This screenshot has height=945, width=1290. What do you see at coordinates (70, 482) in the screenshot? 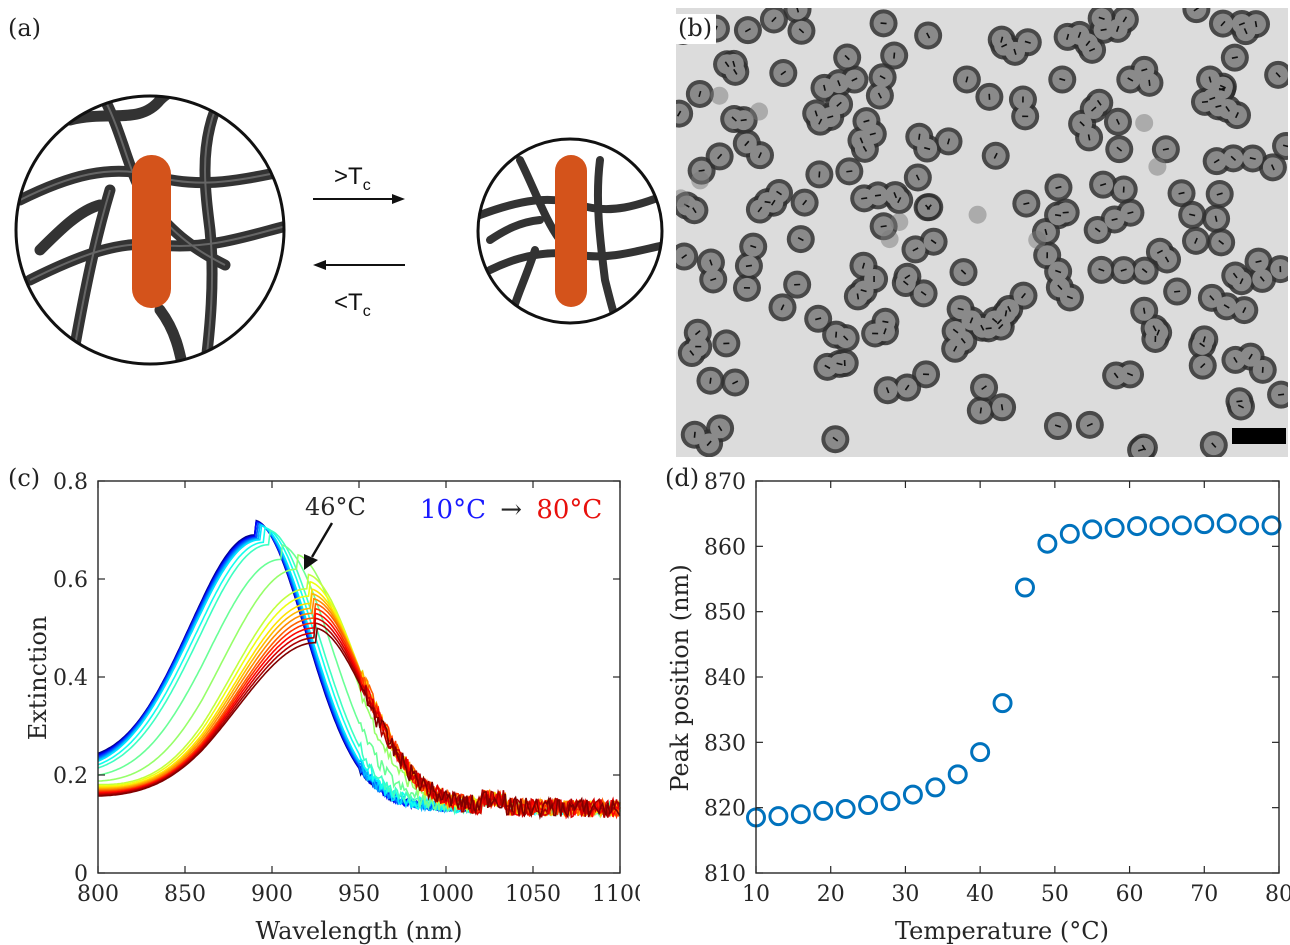
I see `y-tick-label: 0.8` at bounding box center [70, 482].